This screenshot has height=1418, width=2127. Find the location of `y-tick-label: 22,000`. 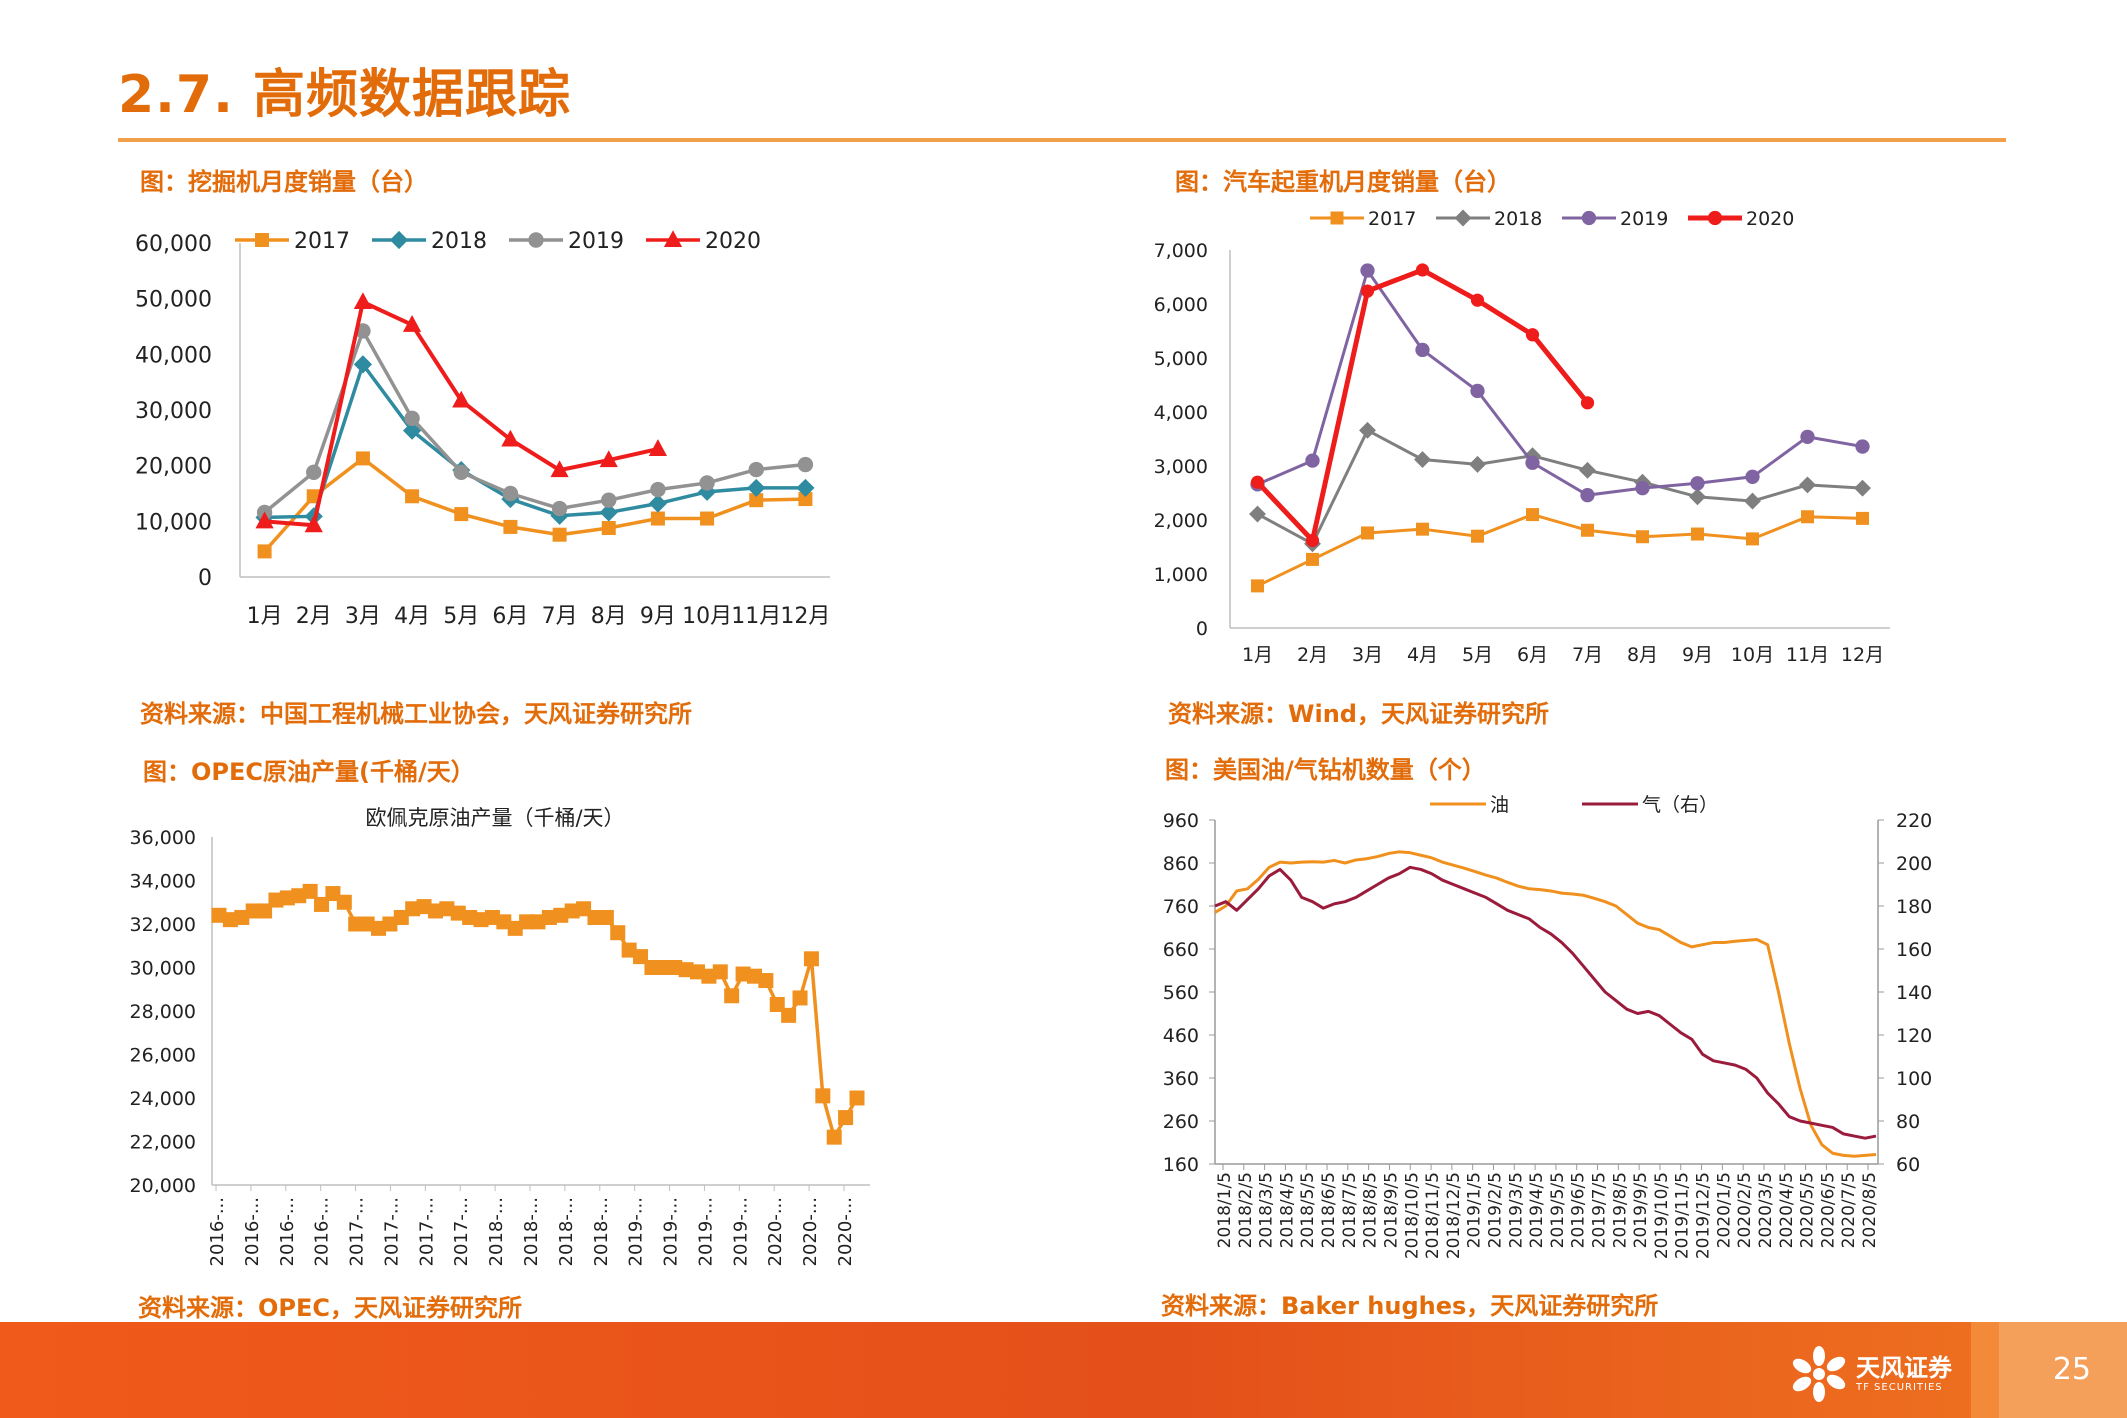

y-tick-label: 22,000 is located at coordinates (163, 1143).